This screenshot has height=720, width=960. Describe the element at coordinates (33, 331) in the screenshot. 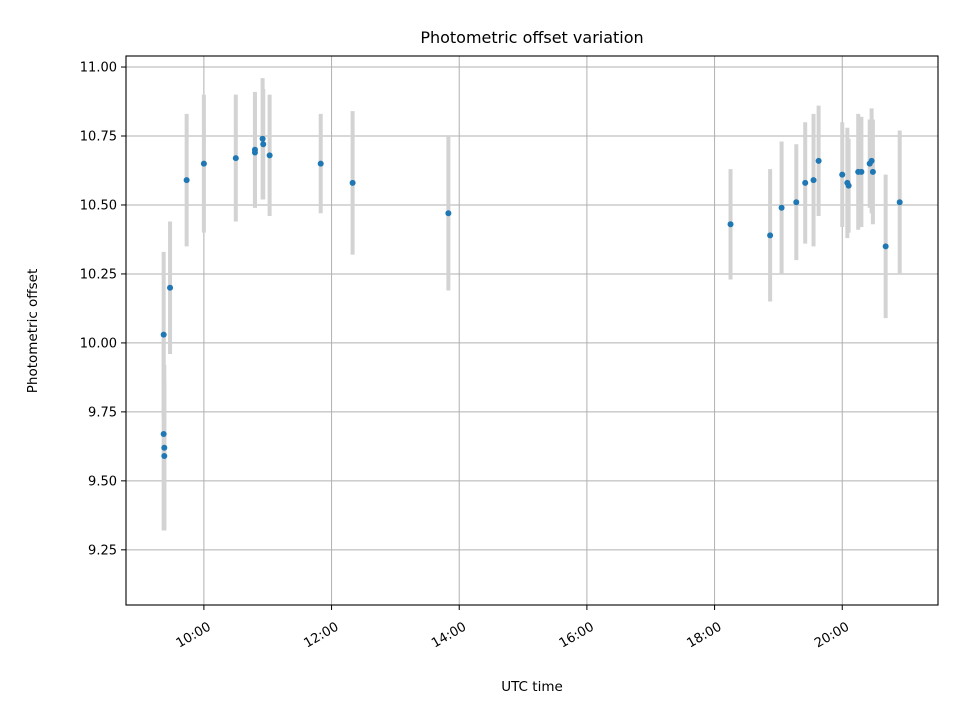

I see `y-axis-label: Photometric offset` at that location.